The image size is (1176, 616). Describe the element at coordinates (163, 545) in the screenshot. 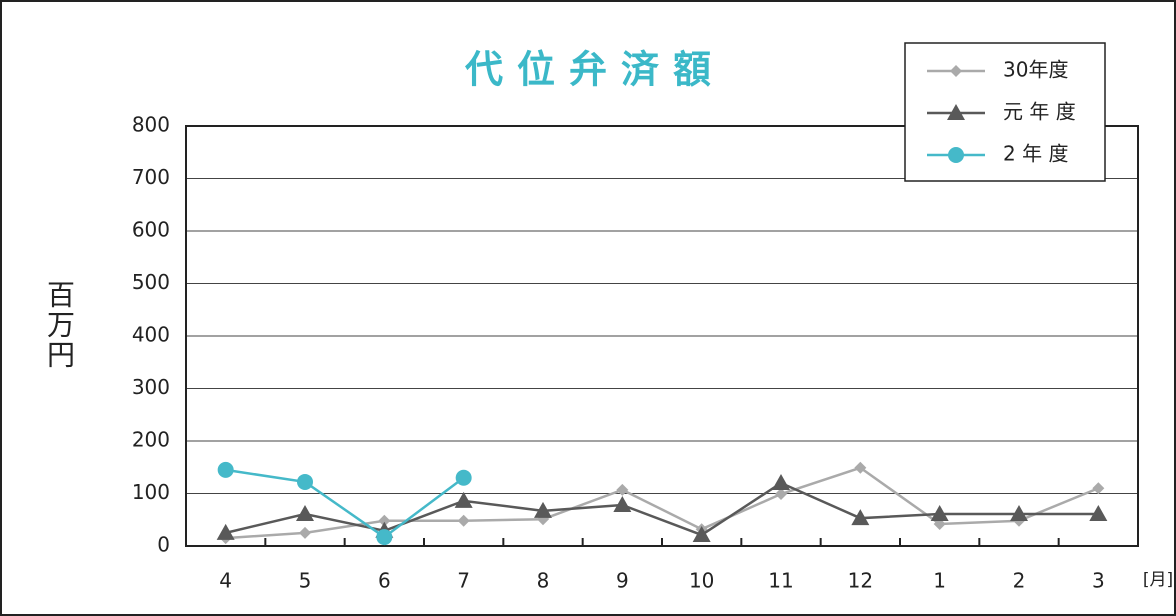

I see `y-tick-label: 0` at that location.